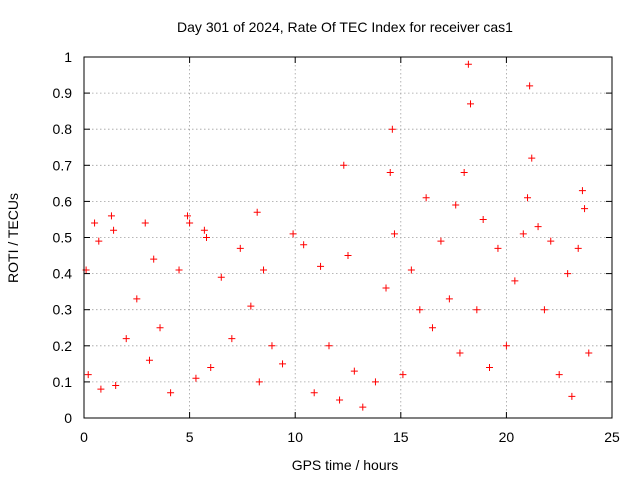 The image size is (640, 480). I want to click on x-axis-label: GPS time / hours, so click(345, 465).